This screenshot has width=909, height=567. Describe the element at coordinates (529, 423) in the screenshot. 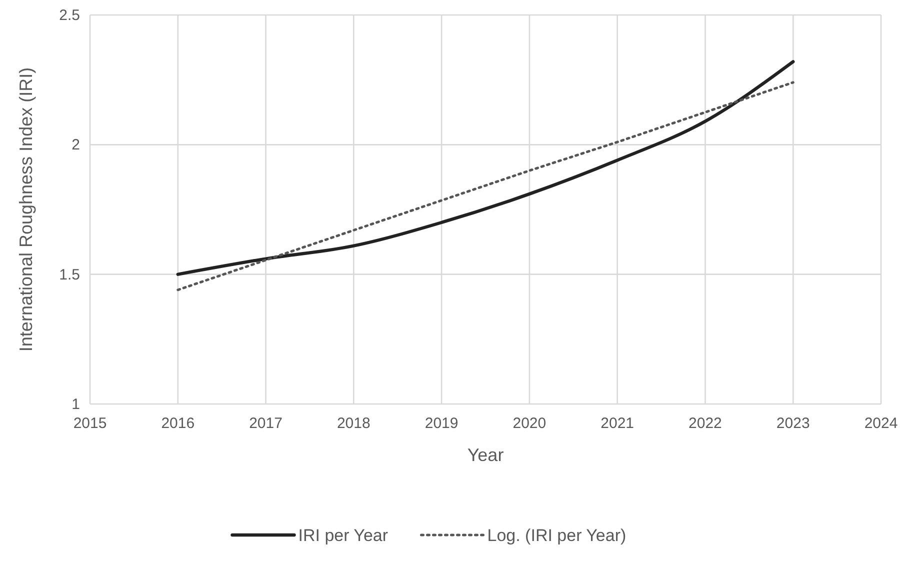

I see `x-tick-label: 2020` at that location.